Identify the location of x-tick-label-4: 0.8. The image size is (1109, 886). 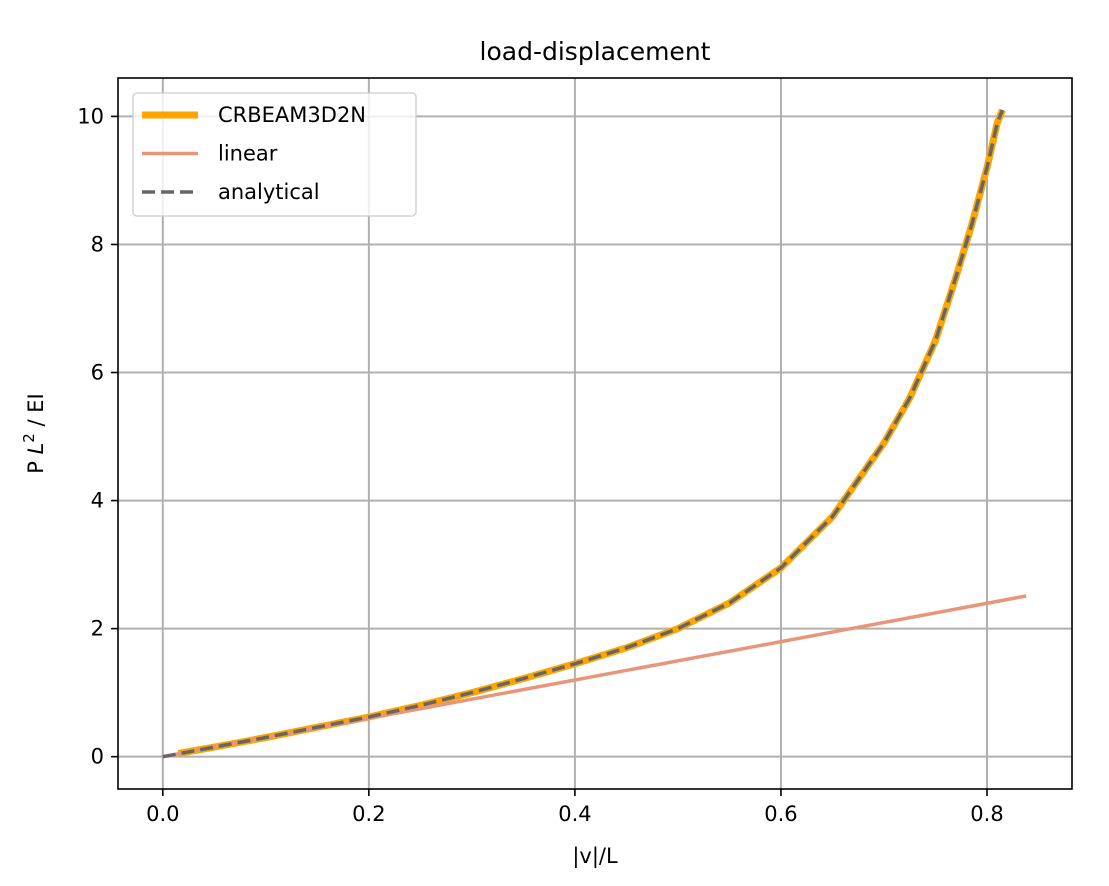
(986, 814).